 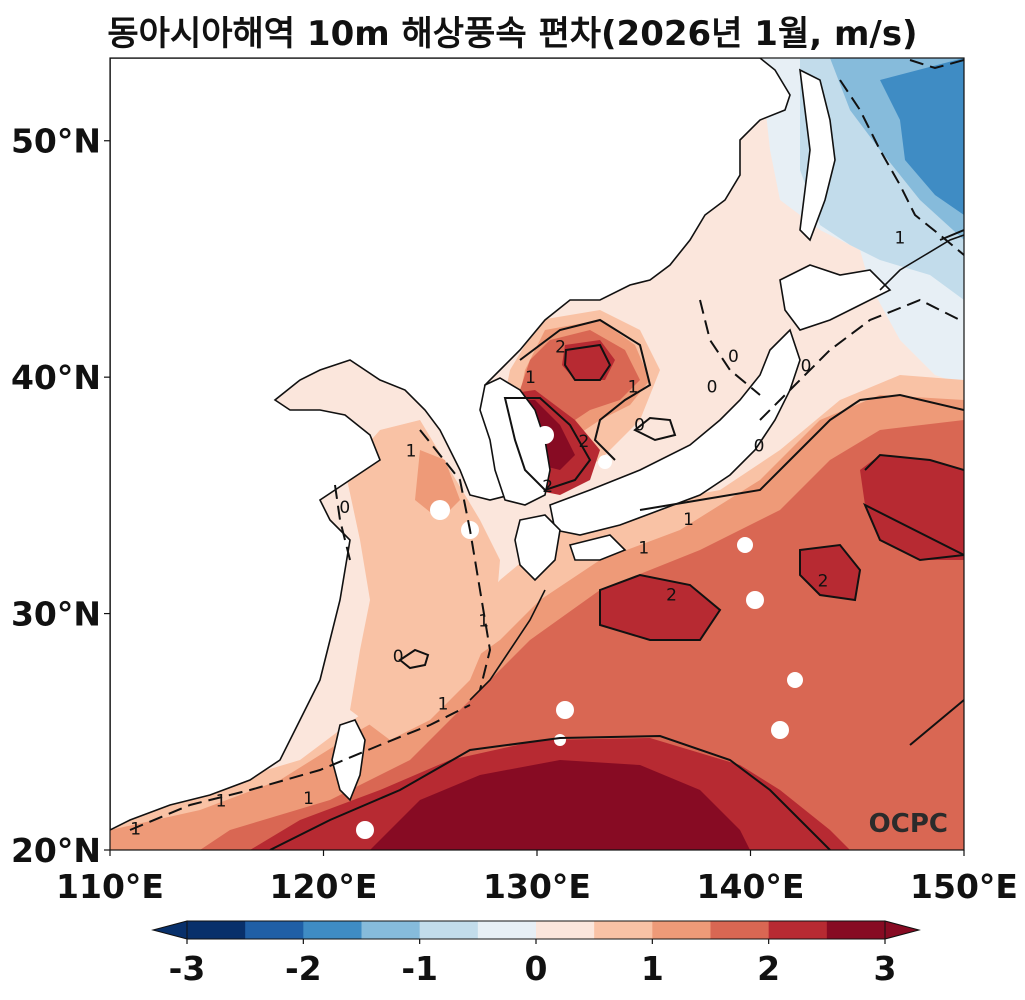 I want to click on contour-1-ne-solid, so click(x=951, y=235).